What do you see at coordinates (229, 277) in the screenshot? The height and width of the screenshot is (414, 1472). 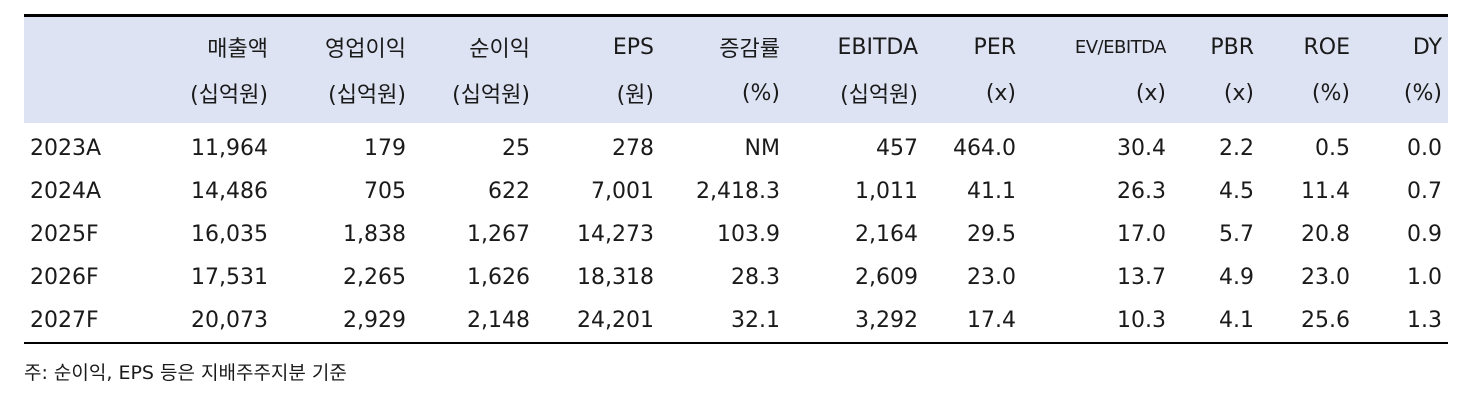 I see `cell-revenue: 17,531` at bounding box center [229, 277].